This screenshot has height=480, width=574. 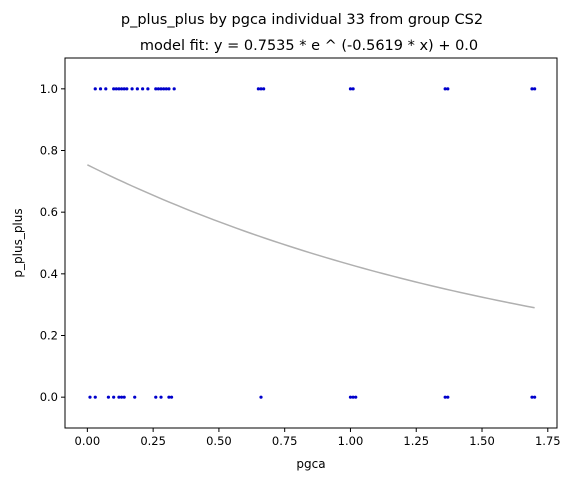 I want to click on x-tick-label: 1.25, so click(x=416, y=441).